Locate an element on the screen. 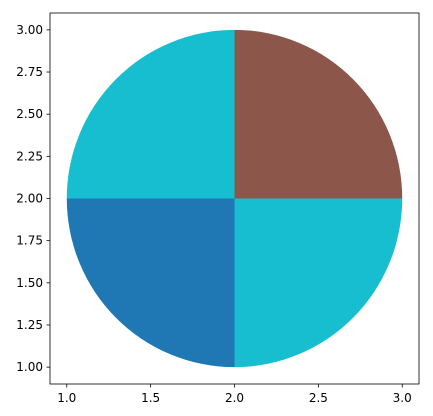  y-tick-label: 2.00 is located at coordinates (29, 199).